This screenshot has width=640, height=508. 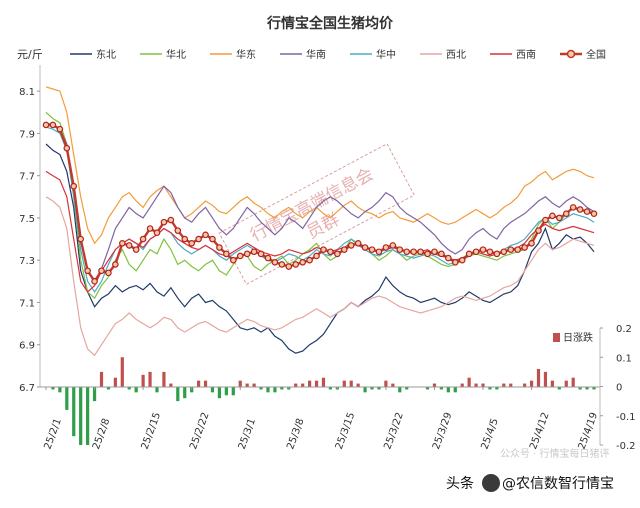 I want to click on marker-全国-60, so click(x=462, y=260).